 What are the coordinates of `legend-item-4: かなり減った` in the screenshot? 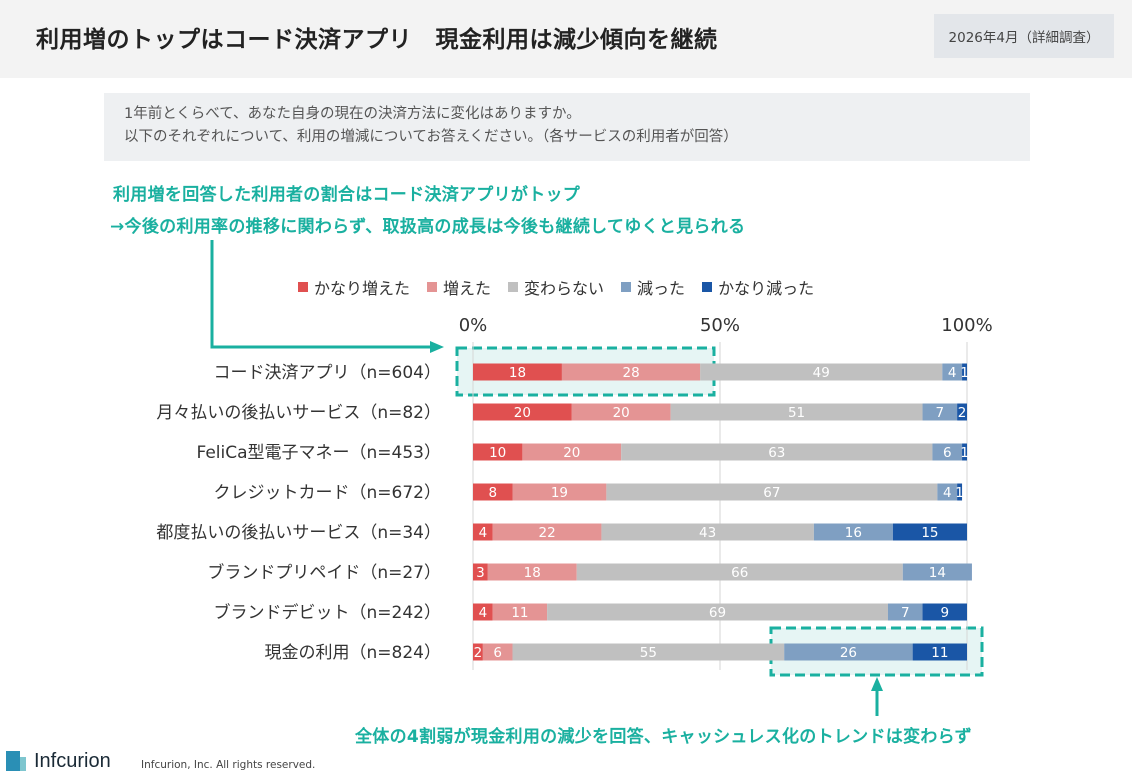 It's located at (758, 287).